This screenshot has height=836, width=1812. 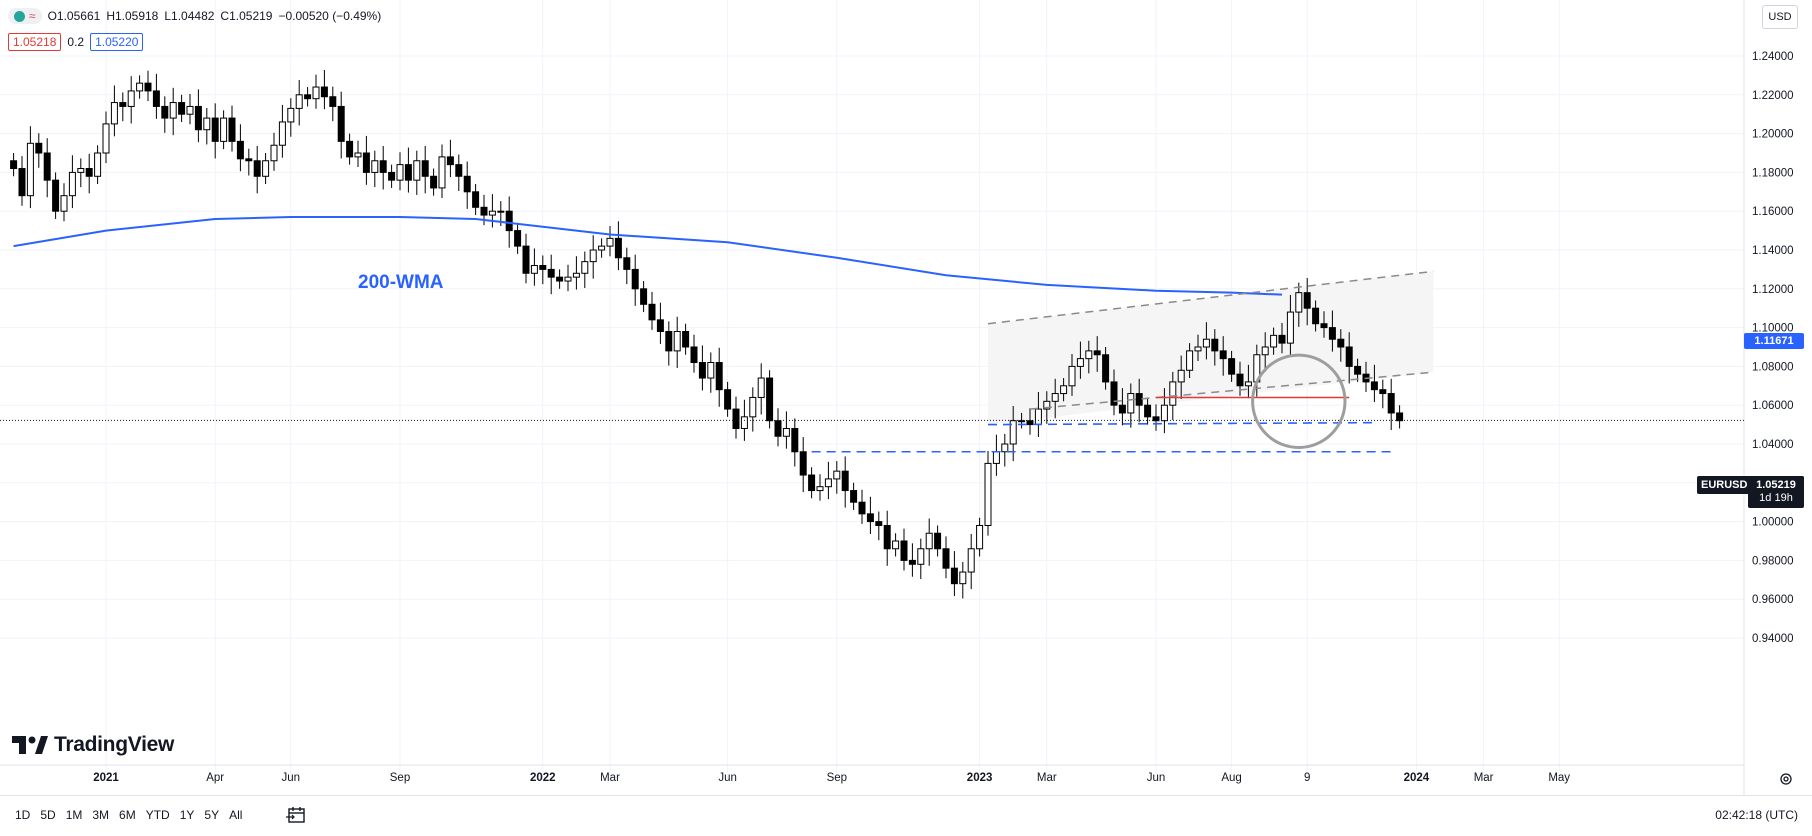 I want to click on timeframe-5y: 5Y, so click(x=212, y=815).